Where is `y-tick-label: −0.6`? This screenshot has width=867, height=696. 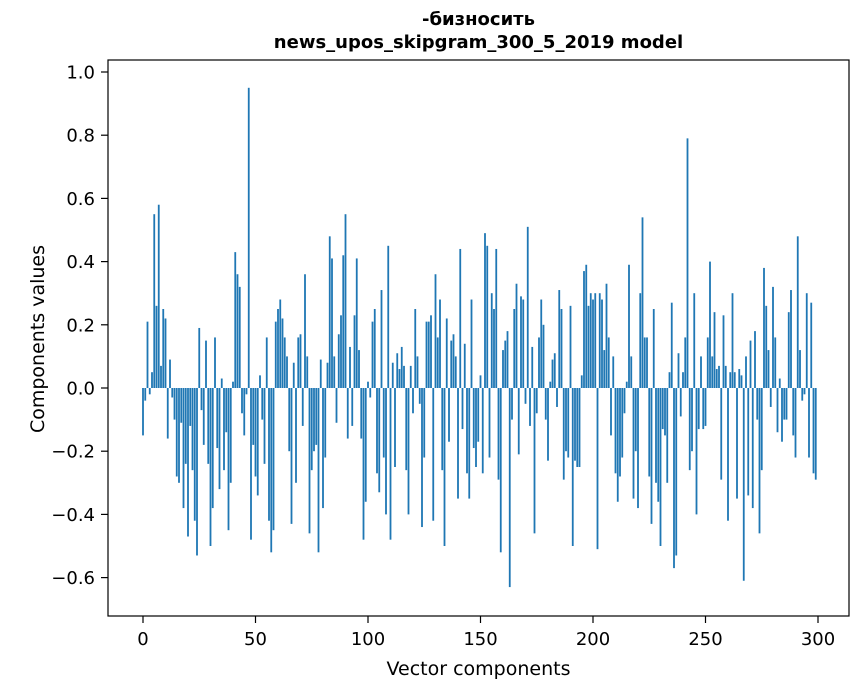 y-tick-label: −0.6 is located at coordinates (73, 578).